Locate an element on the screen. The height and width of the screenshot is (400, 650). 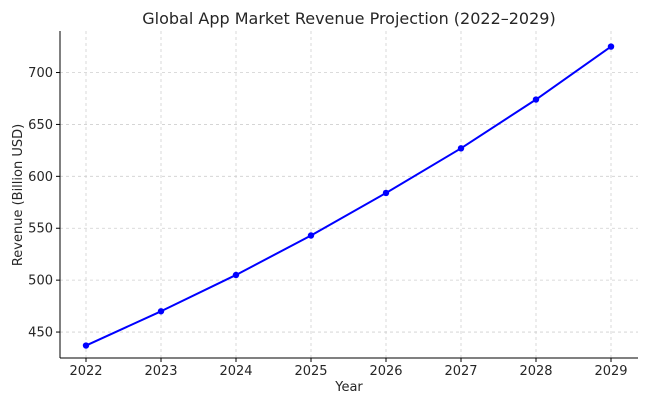
x-tick-label: 2024 is located at coordinates (235, 371).